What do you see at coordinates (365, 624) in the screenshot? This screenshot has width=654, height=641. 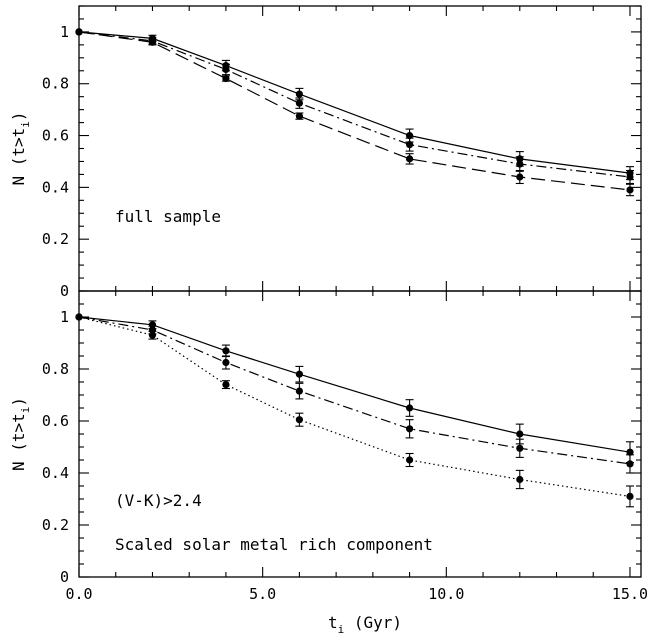 I see `x-axis-label: ti (Gyr)` at bounding box center [365, 624].